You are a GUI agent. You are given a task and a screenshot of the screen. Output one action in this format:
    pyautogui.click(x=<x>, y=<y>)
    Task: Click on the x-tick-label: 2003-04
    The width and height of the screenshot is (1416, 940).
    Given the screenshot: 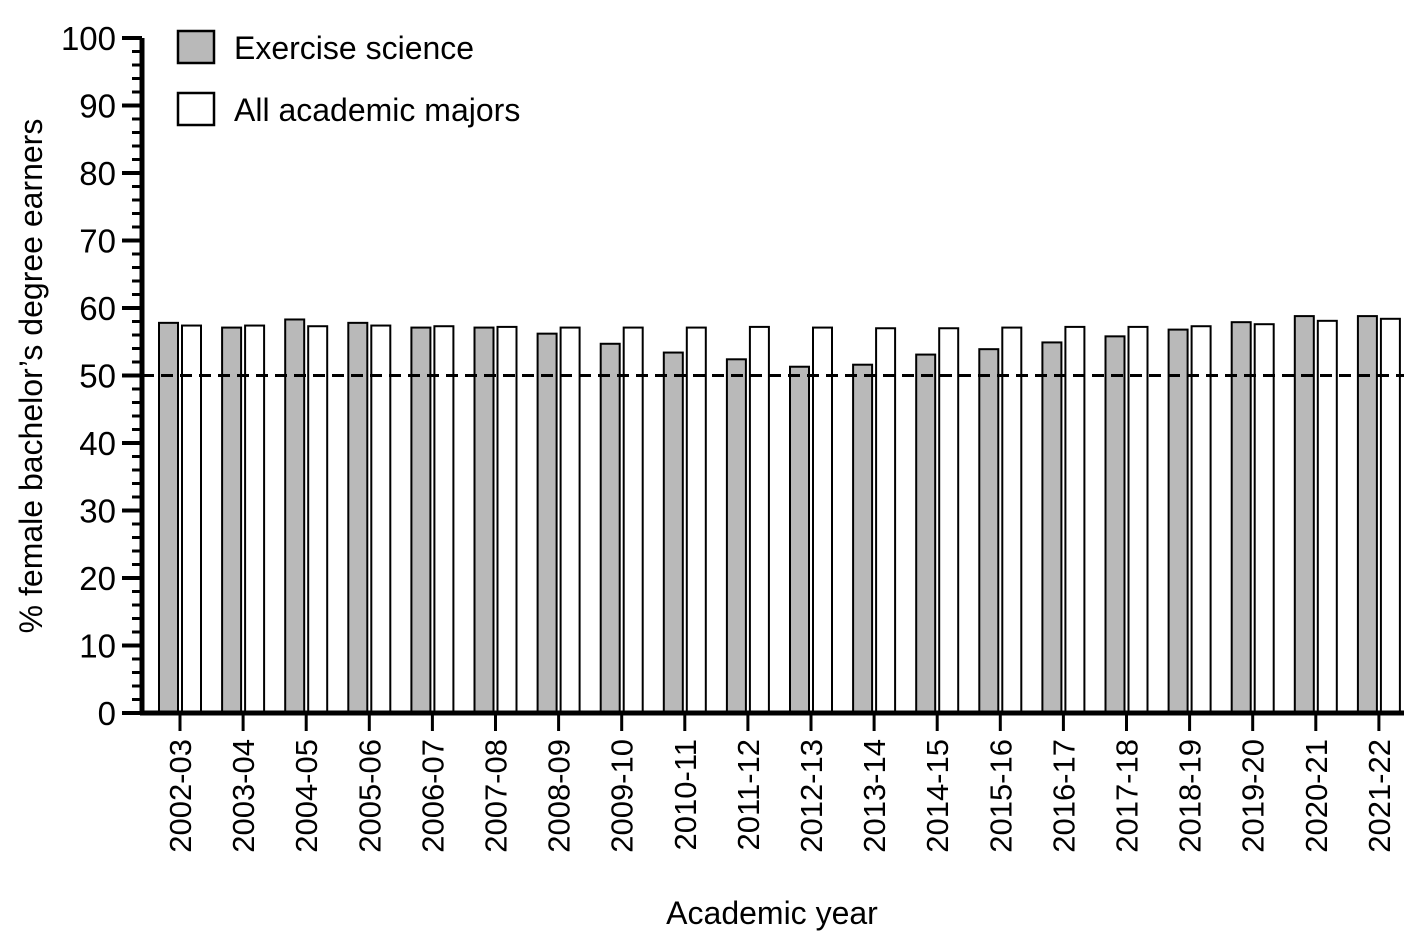 What is the action you would take?
    pyautogui.click(x=243, y=796)
    